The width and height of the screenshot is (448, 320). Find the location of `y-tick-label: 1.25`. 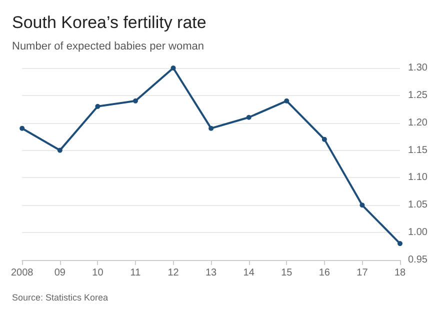

y-tick-label: 1.25 is located at coordinates (418, 95).